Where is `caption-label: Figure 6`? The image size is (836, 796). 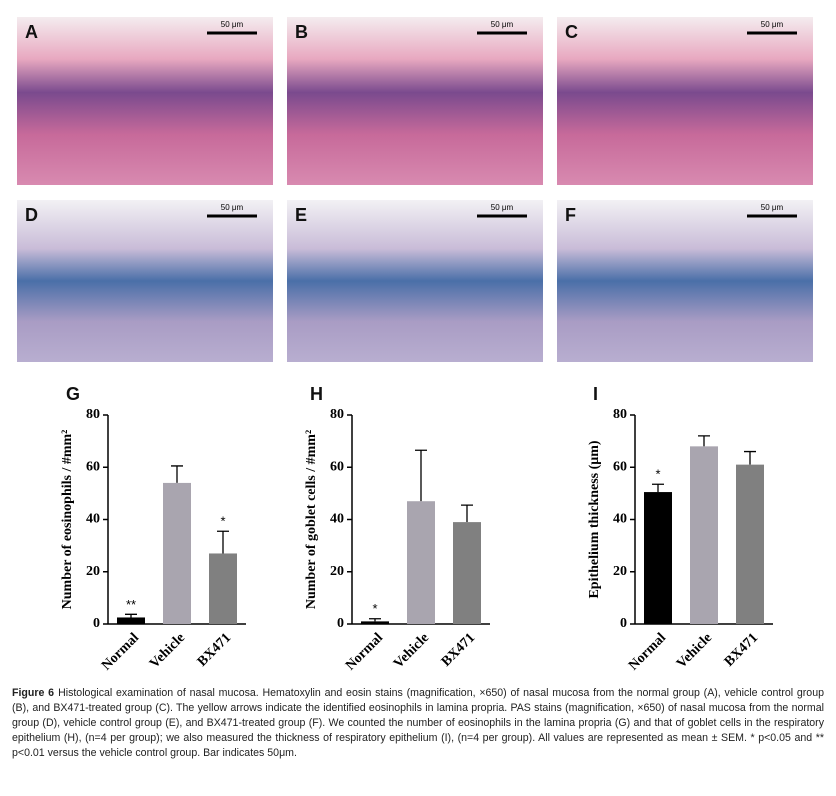 caption-label: Figure 6 is located at coordinates (33, 693).